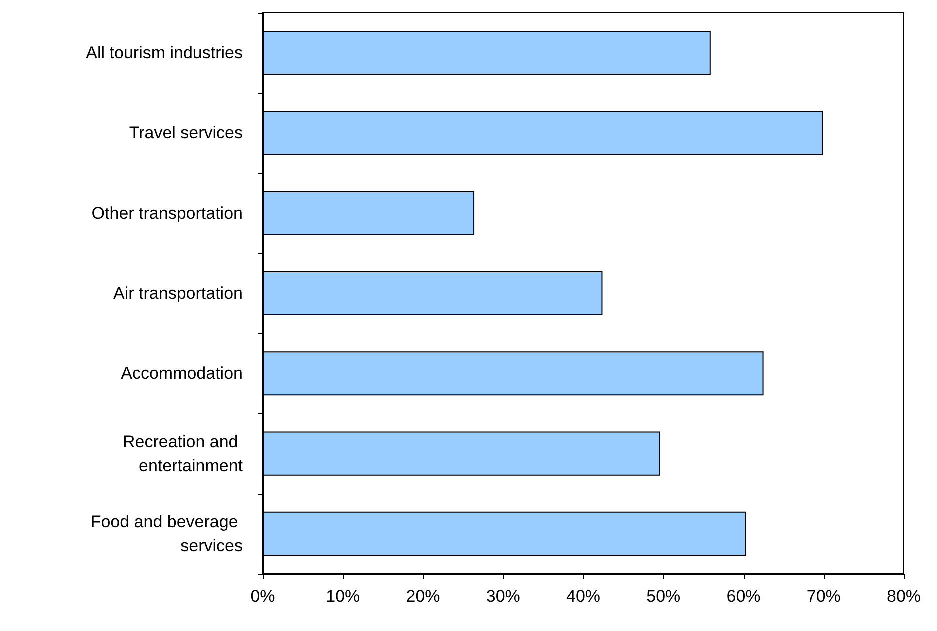 Image resolution: width=937 pixels, height=631 pixels. Describe the element at coordinates (503, 596) in the screenshot. I see `x-tick-label: 30%` at that location.